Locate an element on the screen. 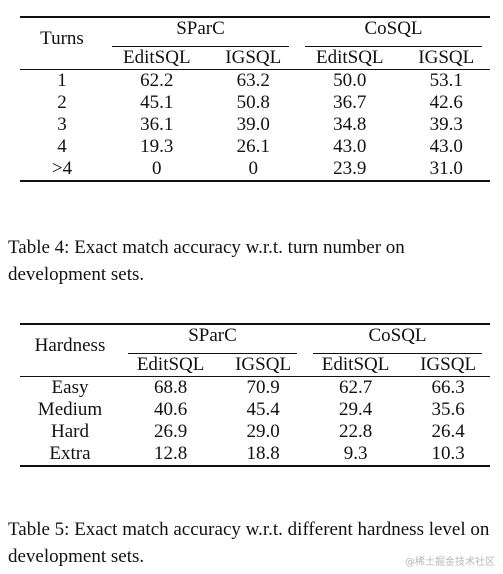 Image resolution: width=503 pixels, height=574 pixels. row-label: Extra is located at coordinates (70, 453).